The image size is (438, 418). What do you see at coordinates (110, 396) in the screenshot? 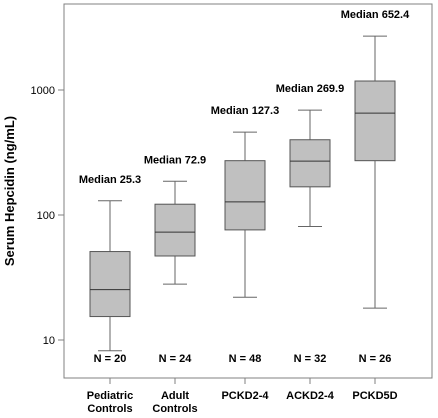
I see `category-label: Pediatric` at bounding box center [110, 396].